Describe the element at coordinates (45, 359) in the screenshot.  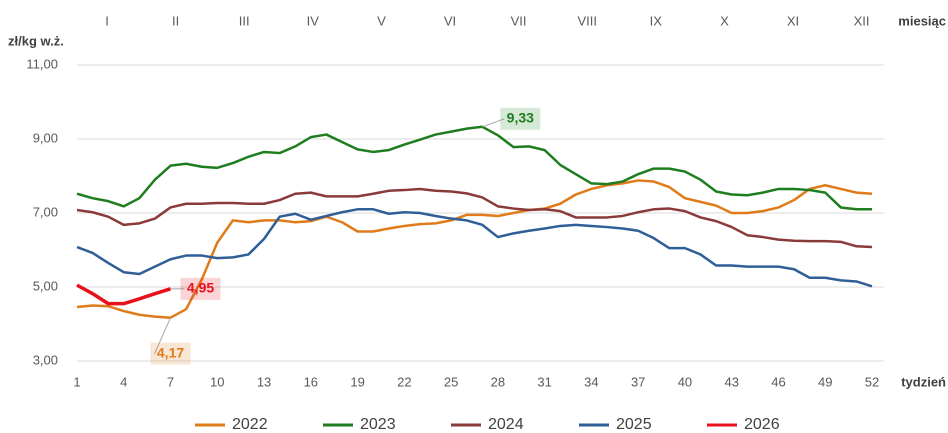
I see `y-tick-label: 3,00` at that location.